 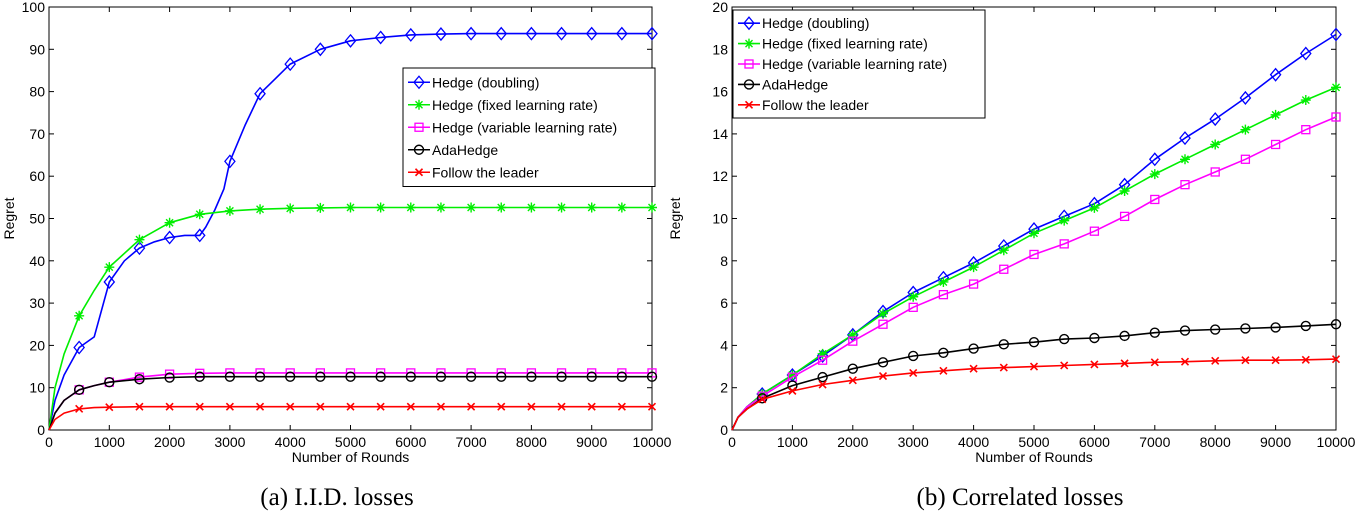 I want to click on y-tick-label: 100, so click(x=34, y=7).